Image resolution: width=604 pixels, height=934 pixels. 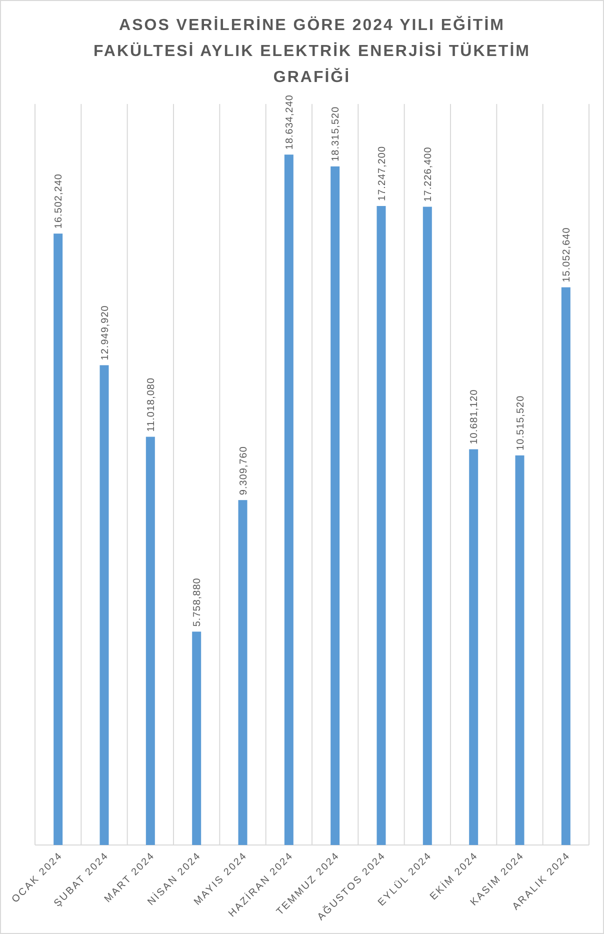 I want to click on chart-title: ASOS VERİLERİNE GÖRE 2024 YILI EĞİTİM FAKÜLTESİ AYLIK ELEKTRİK ENERJİSİ TÜKETİM GRAFİĞİ, so click(x=312, y=50).